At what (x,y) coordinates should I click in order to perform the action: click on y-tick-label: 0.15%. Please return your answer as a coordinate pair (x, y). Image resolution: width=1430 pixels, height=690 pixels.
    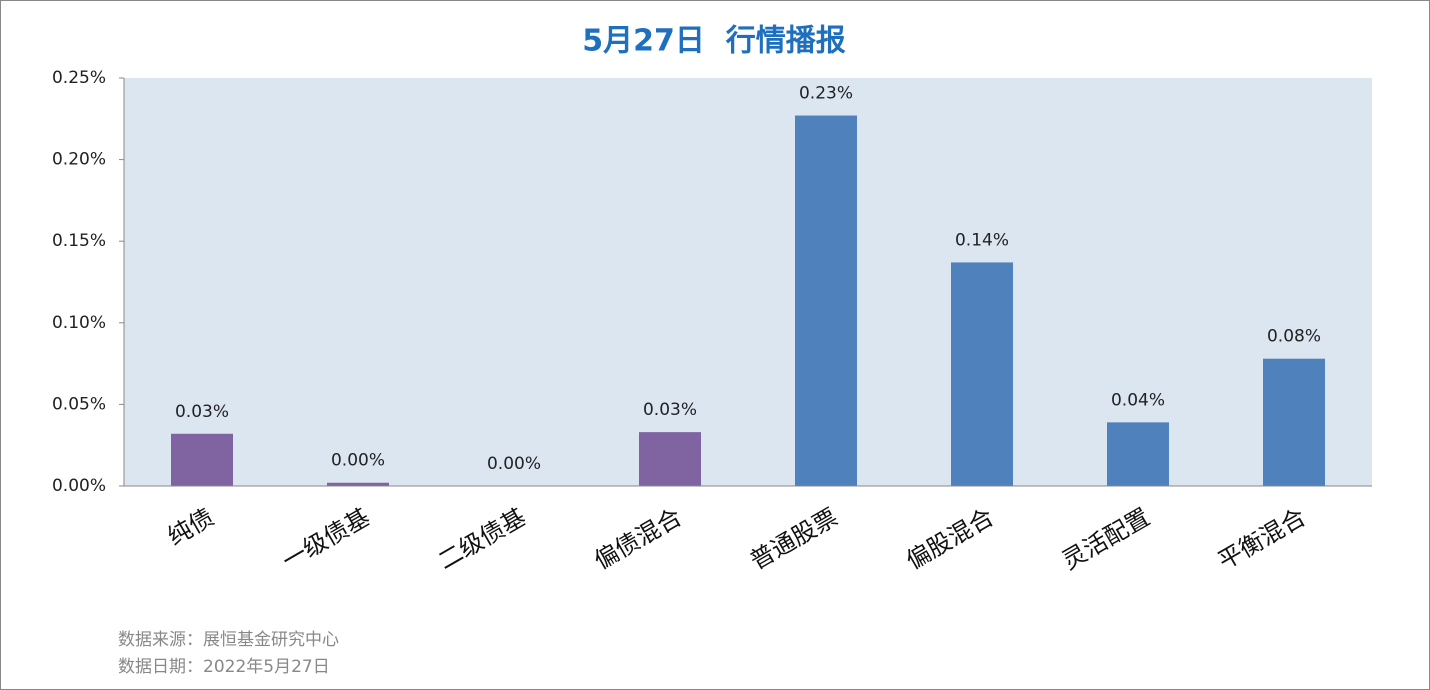
    Looking at the image, I should click on (79, 241).